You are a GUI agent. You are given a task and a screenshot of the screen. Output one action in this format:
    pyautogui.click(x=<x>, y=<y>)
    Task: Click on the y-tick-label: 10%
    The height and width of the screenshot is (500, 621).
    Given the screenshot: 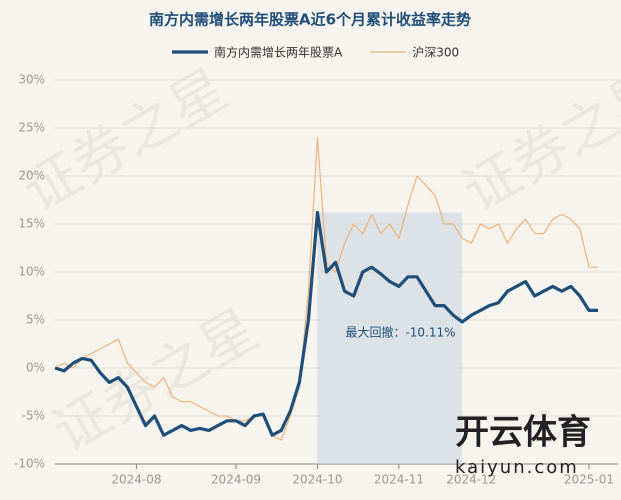 What is the action you would take?
    pyautogui.click(x=31, y=272)
    